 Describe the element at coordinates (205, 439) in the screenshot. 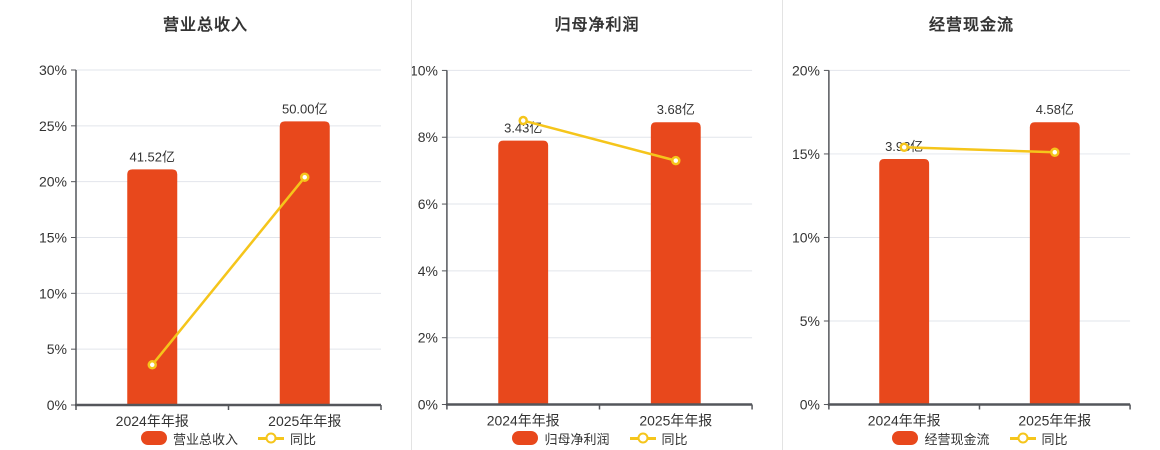

I see `legend-bar-label: 营业总收入` at that location.